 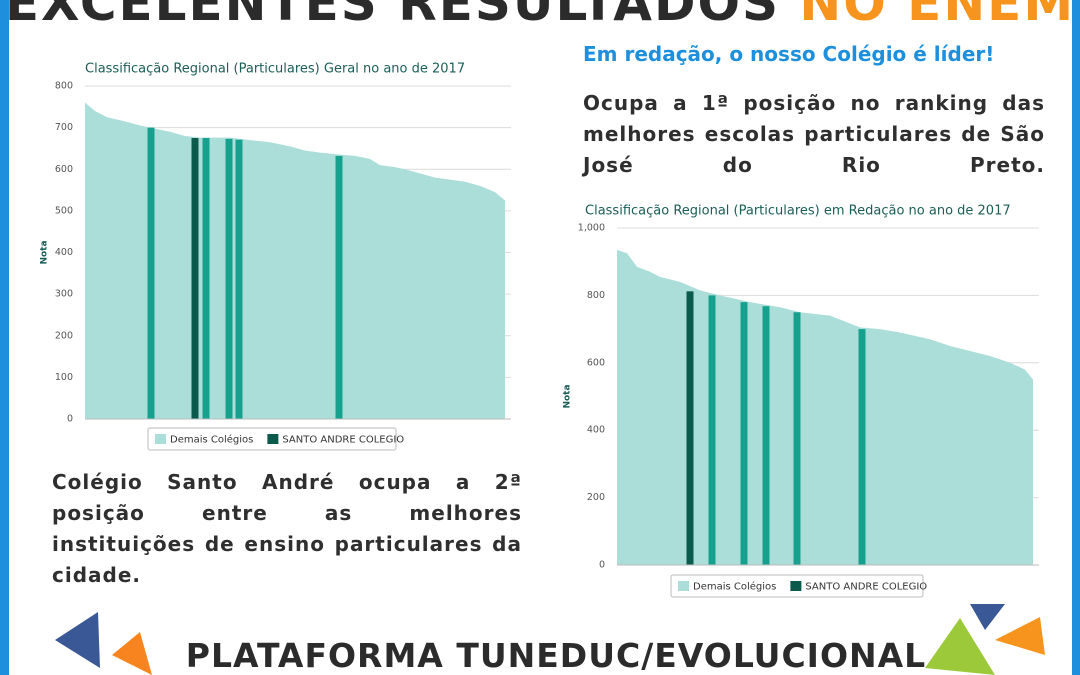 What do you see at coordinates (64, 127) in the screenshot?
I see `y-tick-label: 700` at bounding box center [64, 127].